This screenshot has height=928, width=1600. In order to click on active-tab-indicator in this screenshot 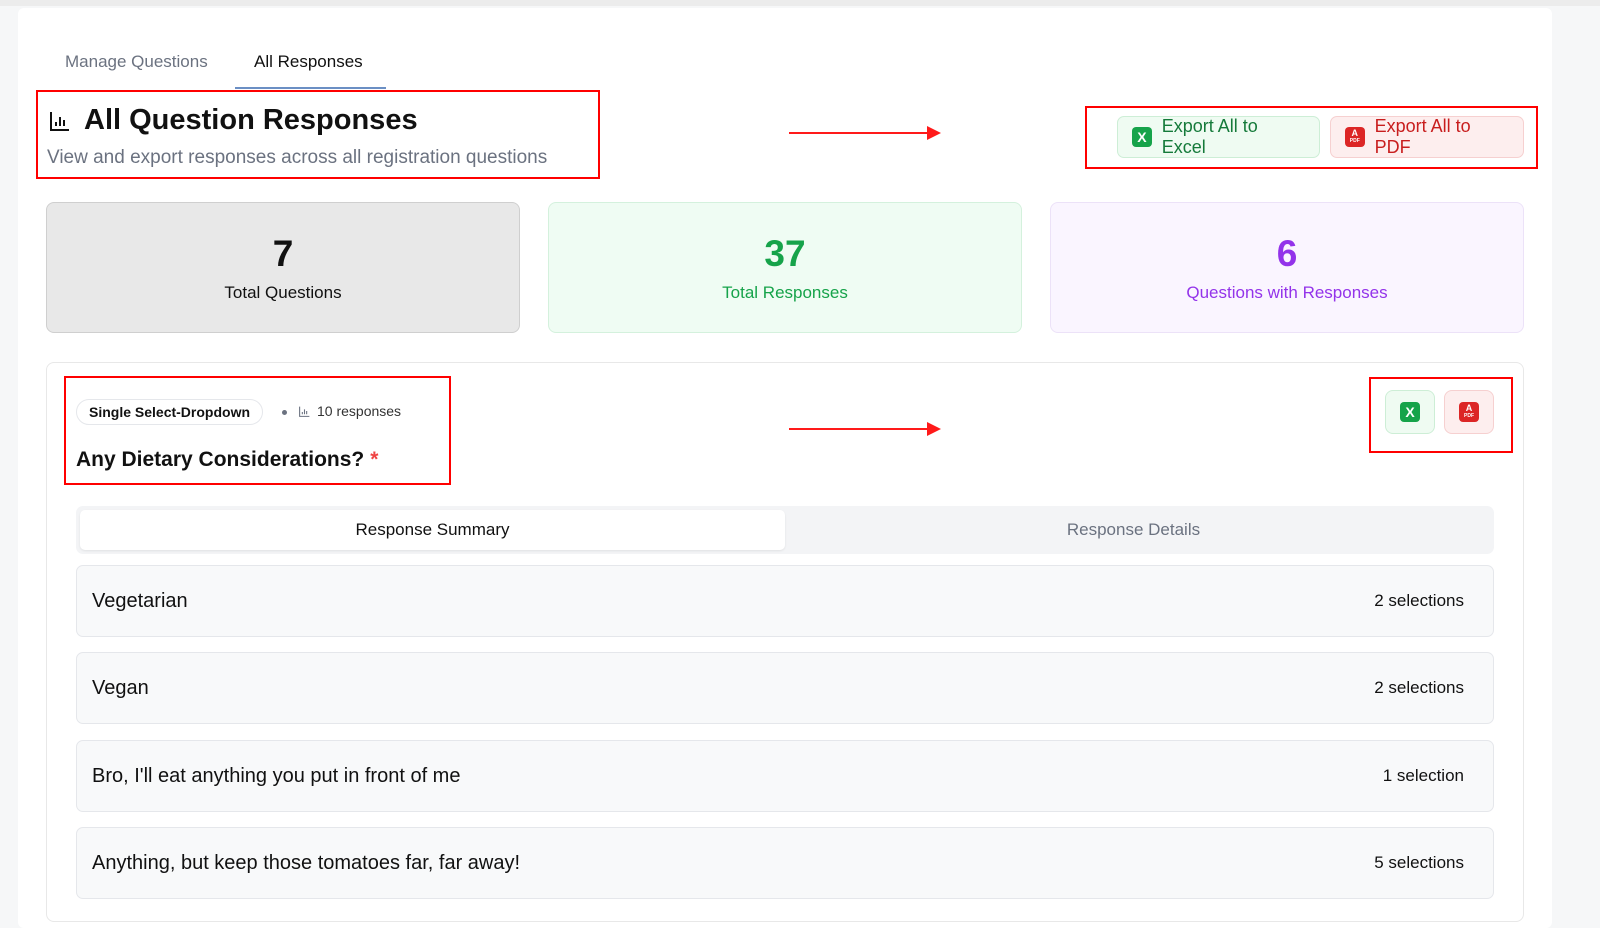, I will do `click(310, 88)`.